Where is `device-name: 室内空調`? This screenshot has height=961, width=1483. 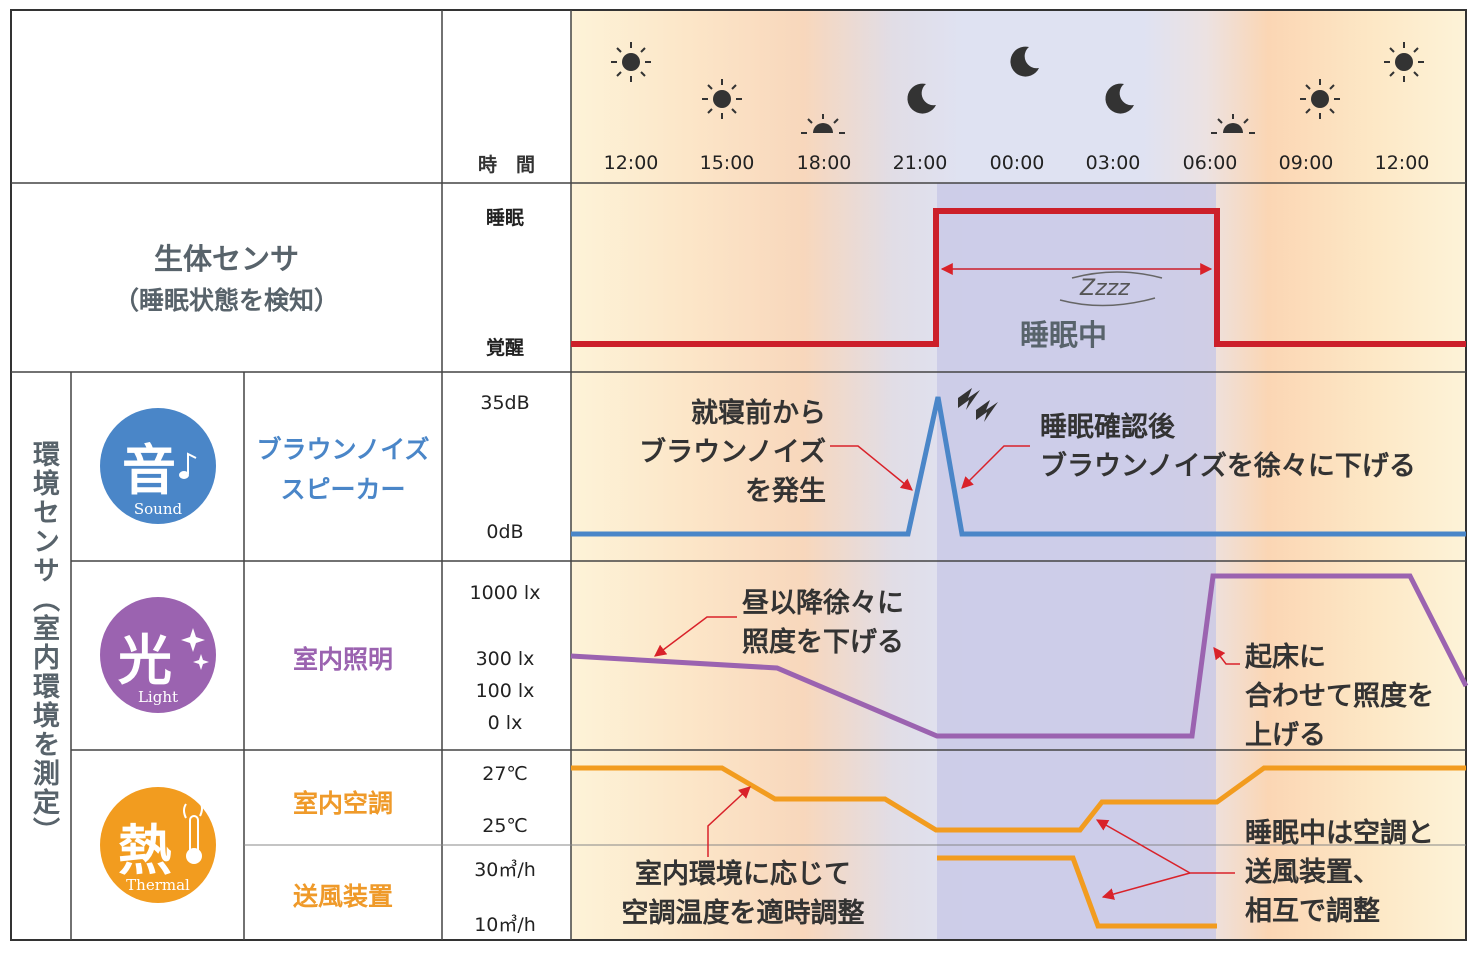
device-name: 室内空調 is located at coordinates (342, 803).